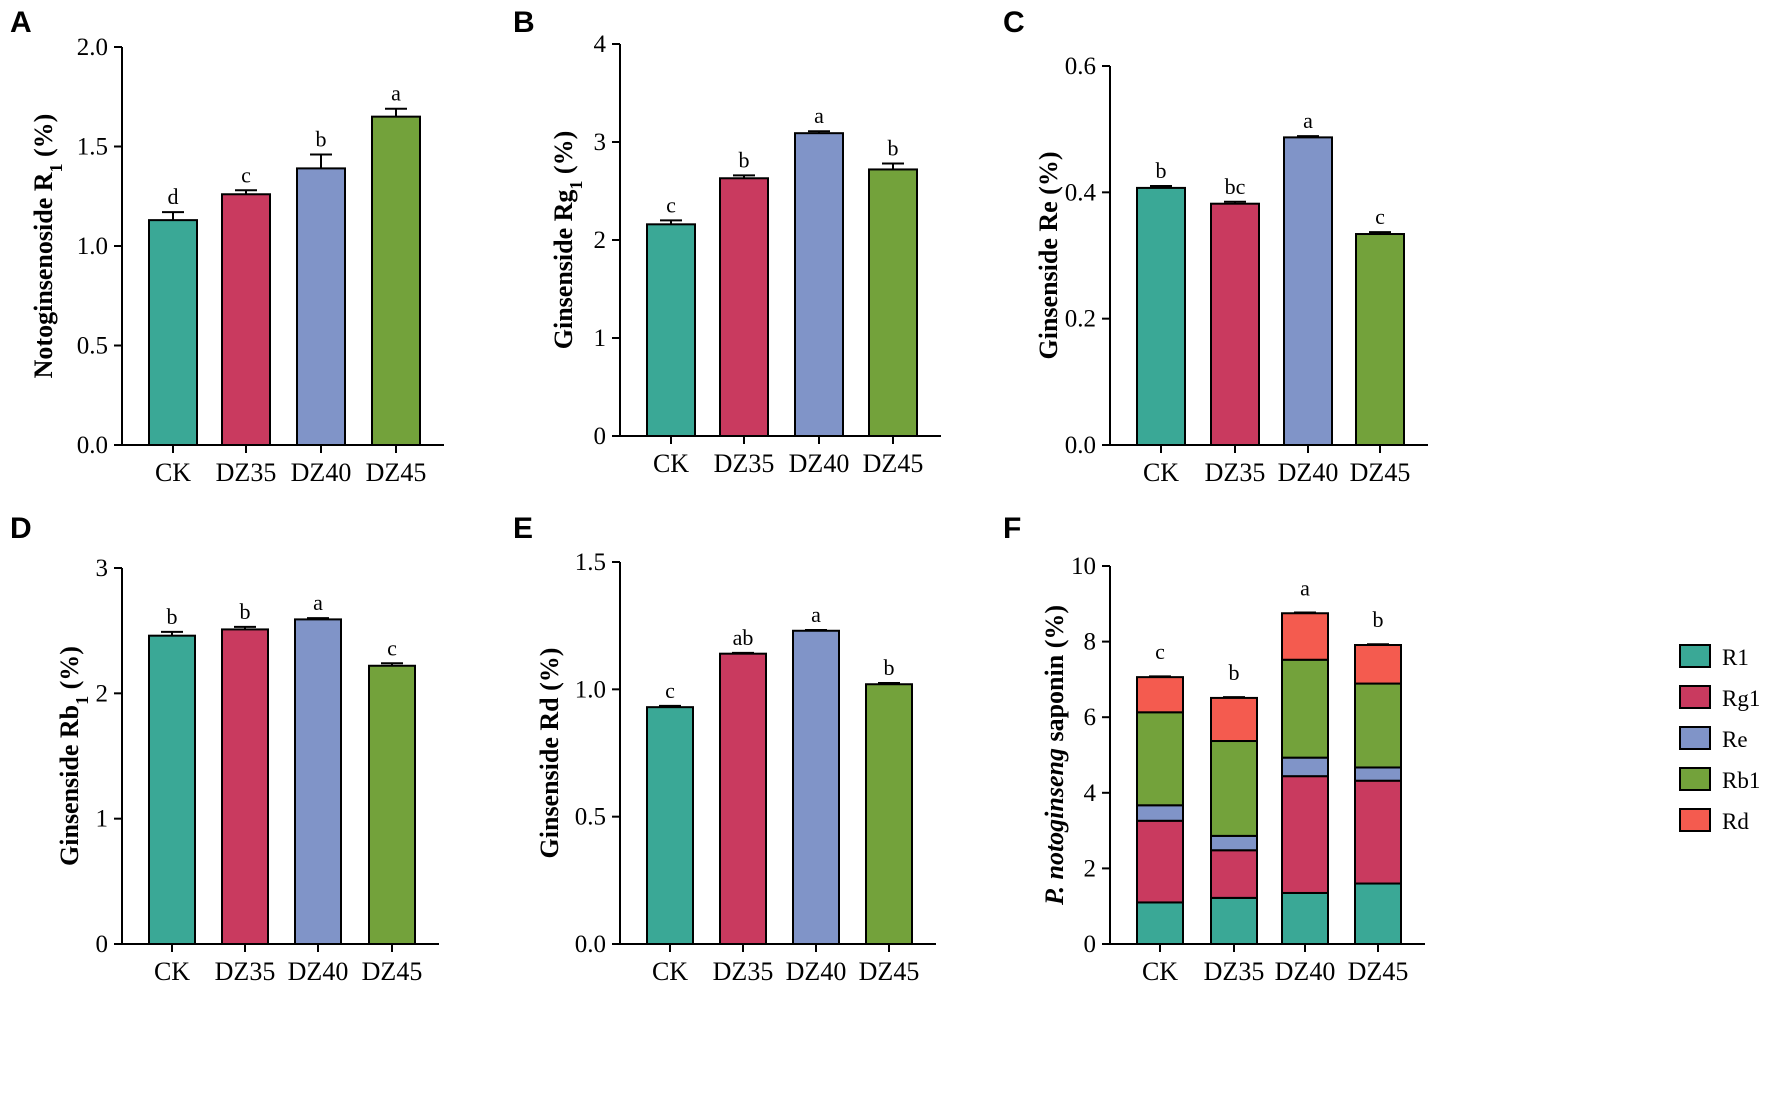  I want to click on y-tick-label: 0.5, so click(92, 346).